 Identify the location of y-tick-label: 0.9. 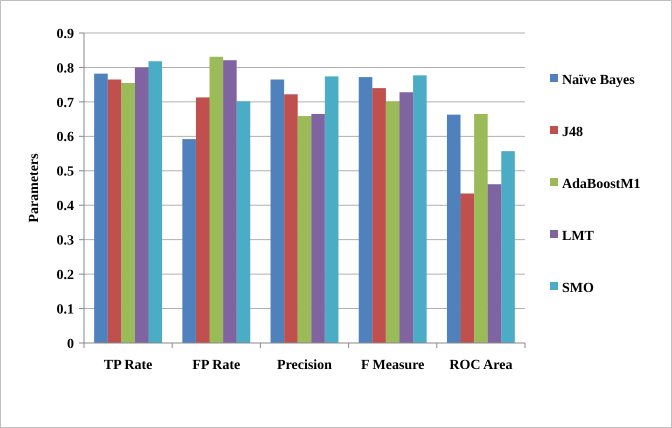
(65, 34).